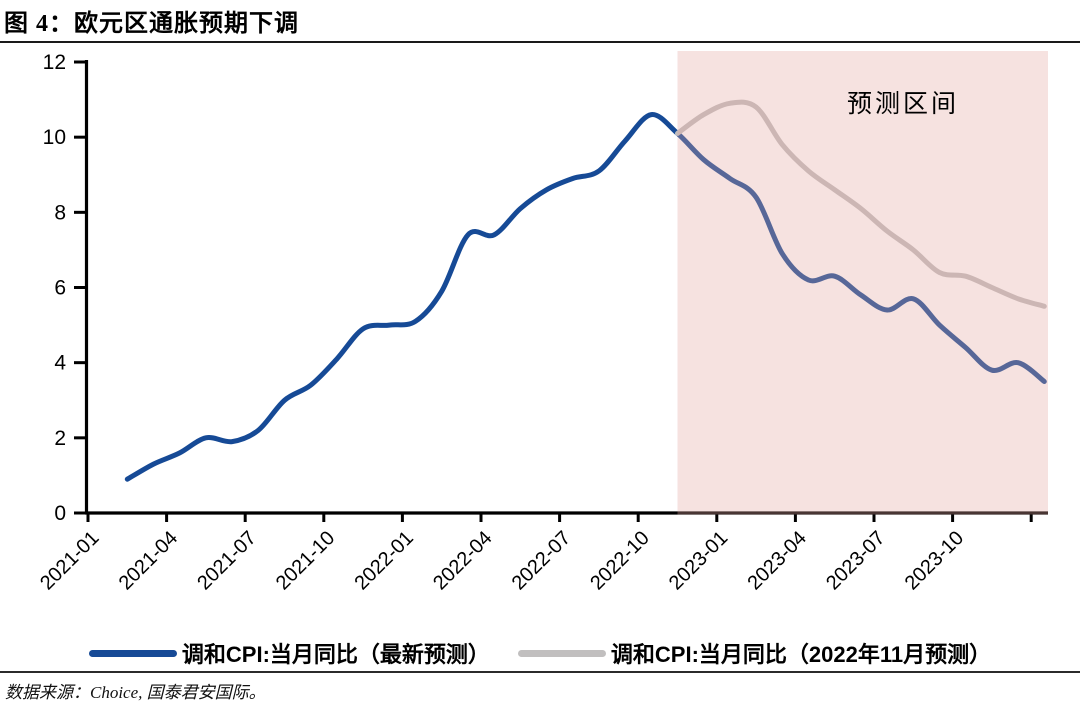 This screenshot has height=707, width=1080. What do you see at coordinates (903, 104) in the screenshot?
I see `forecast-region-label: 预测区间` at bounding box center [903, 104].